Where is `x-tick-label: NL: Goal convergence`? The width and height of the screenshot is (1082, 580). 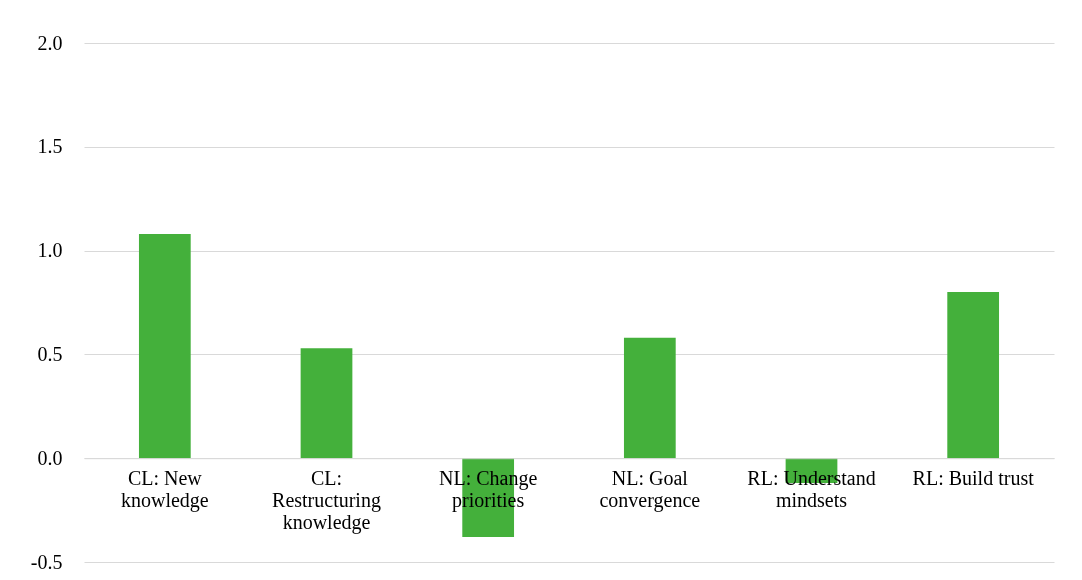 x-tick-label: NL: Goal convergence is located at coordinates (650, 489).